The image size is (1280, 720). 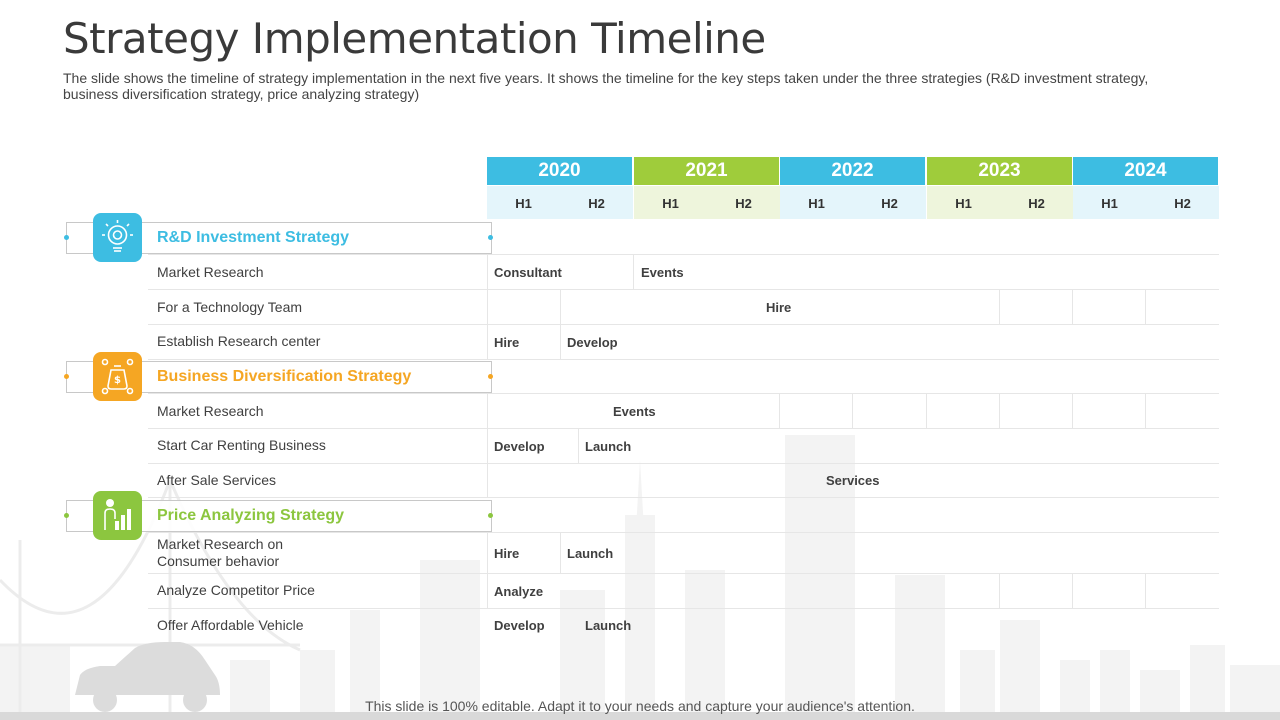 What do you see at coordinates (117, 515) in the screenshot?
I see `chart-person-icon` at bounding box center [117, 515].